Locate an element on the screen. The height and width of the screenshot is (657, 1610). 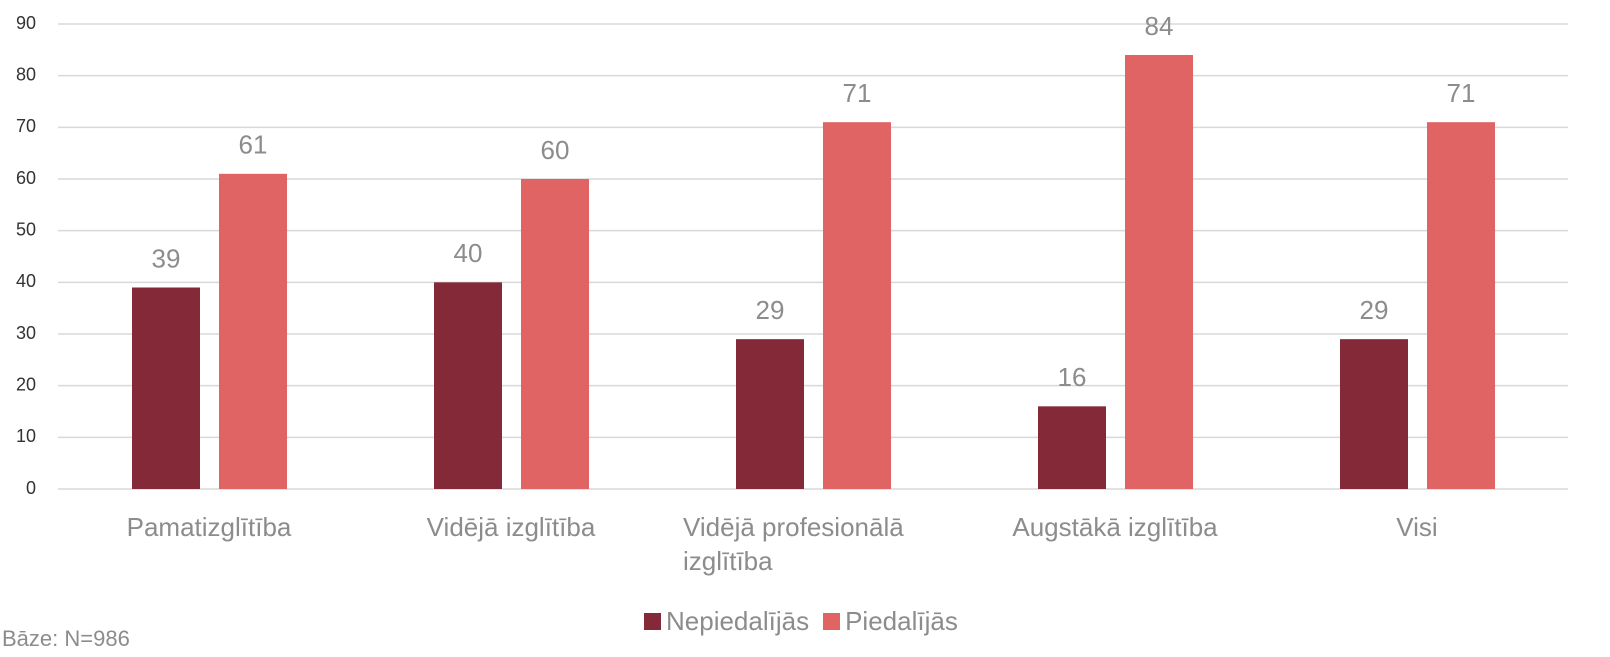
legend-item: Piedalījās is located at coordinates (890, 621).